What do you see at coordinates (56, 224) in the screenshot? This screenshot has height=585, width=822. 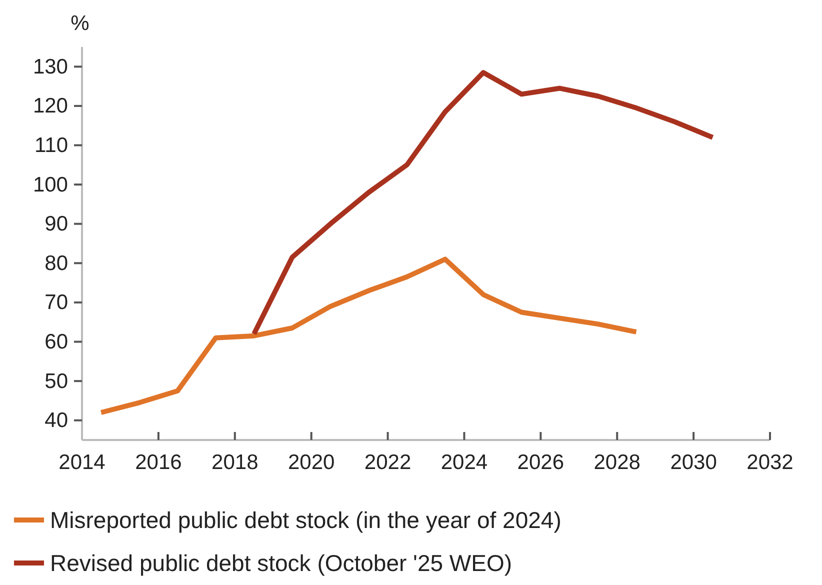 I see `y-tick-label: 90` at bounding box center [56, 224].